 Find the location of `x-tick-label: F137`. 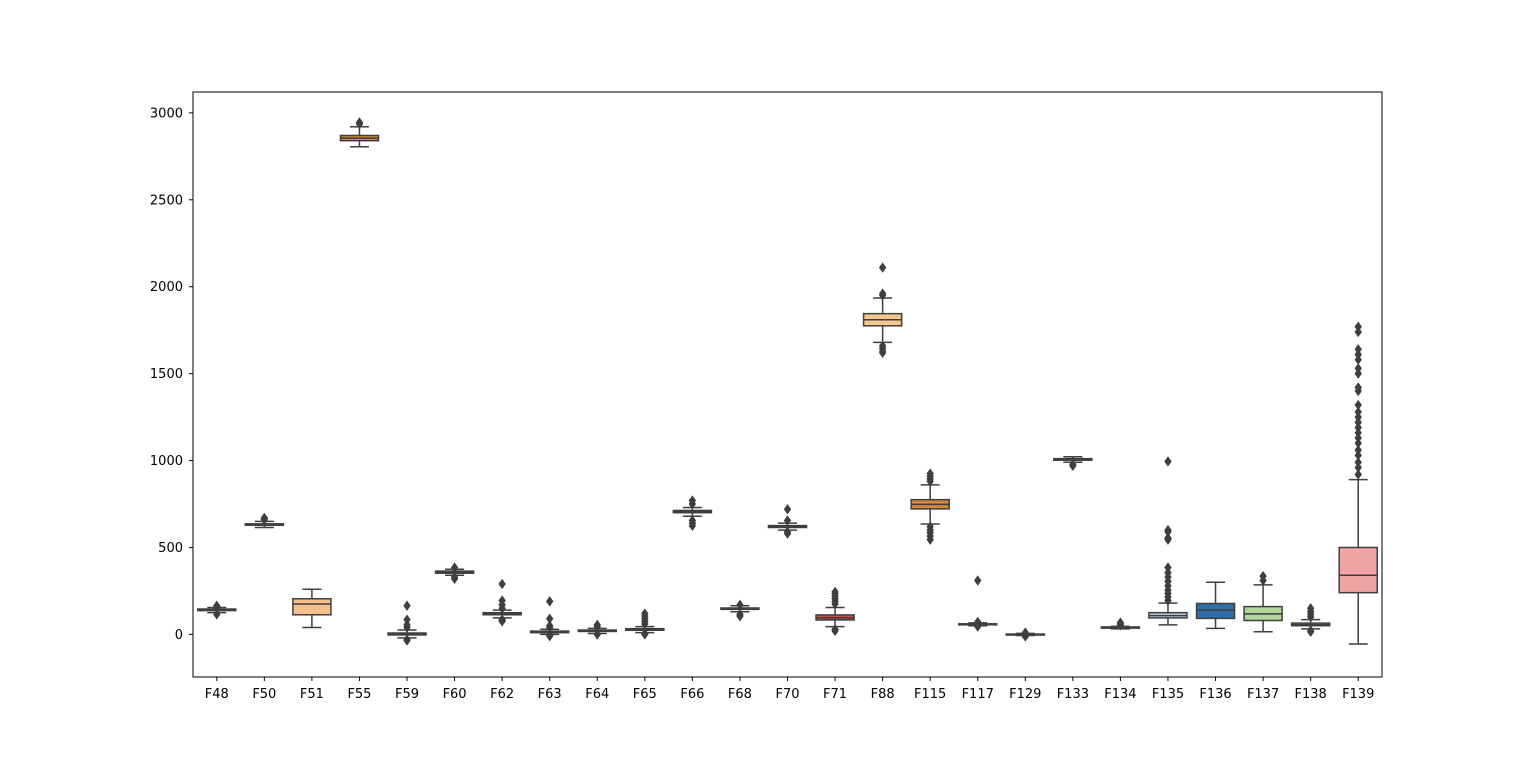

x-tick-label: F137 is located at coordinates (1263, 694).